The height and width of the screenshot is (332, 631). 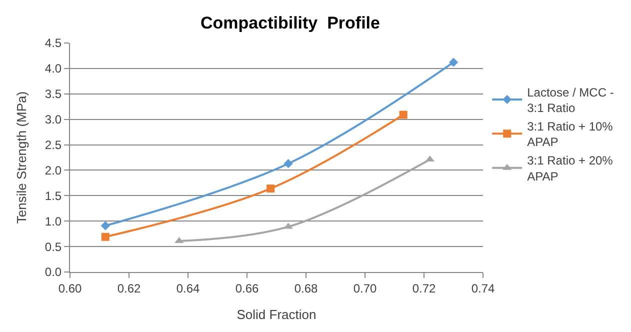 I want to click on y-tick-label: 2.0, so click(x=53, y=170).